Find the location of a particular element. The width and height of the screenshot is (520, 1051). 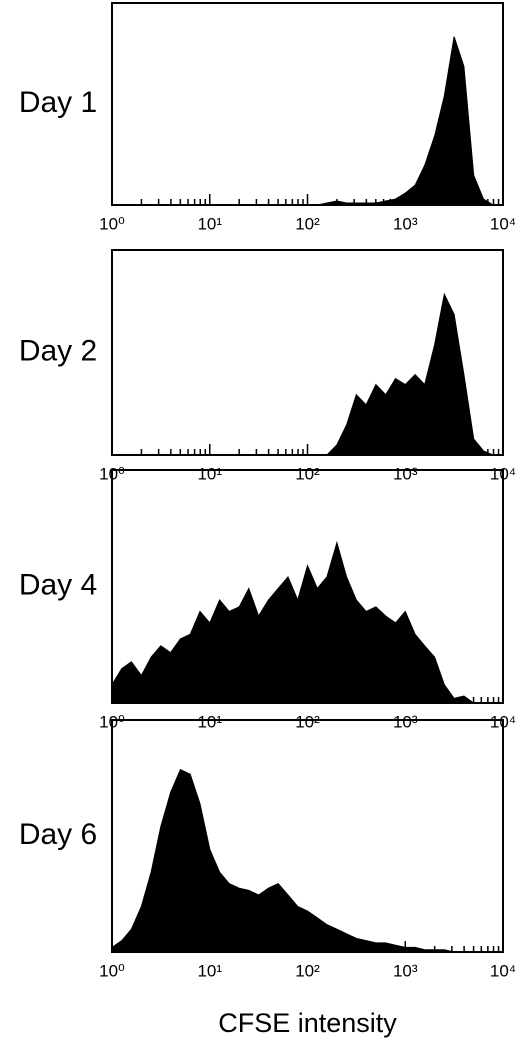

panel-label: Day 2 is located at coordinates (58, 350).